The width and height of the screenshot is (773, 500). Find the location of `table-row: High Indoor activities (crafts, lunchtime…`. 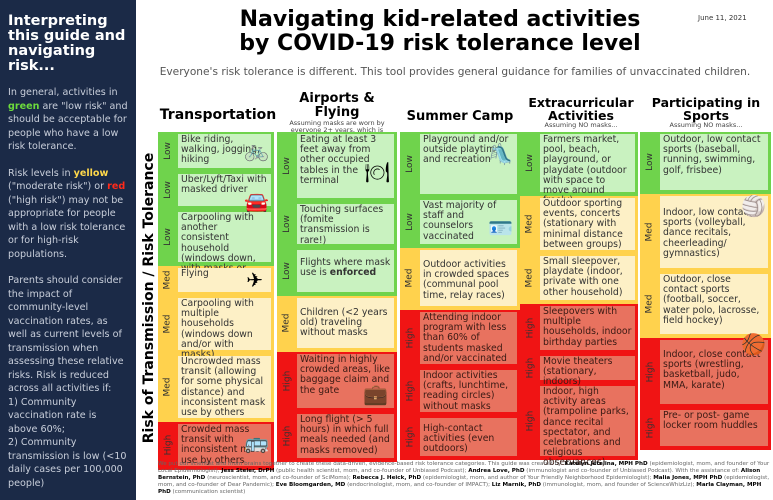

table-row: High Indoor activities (crafts, lunchtime… is located at coordinates (460, 392).